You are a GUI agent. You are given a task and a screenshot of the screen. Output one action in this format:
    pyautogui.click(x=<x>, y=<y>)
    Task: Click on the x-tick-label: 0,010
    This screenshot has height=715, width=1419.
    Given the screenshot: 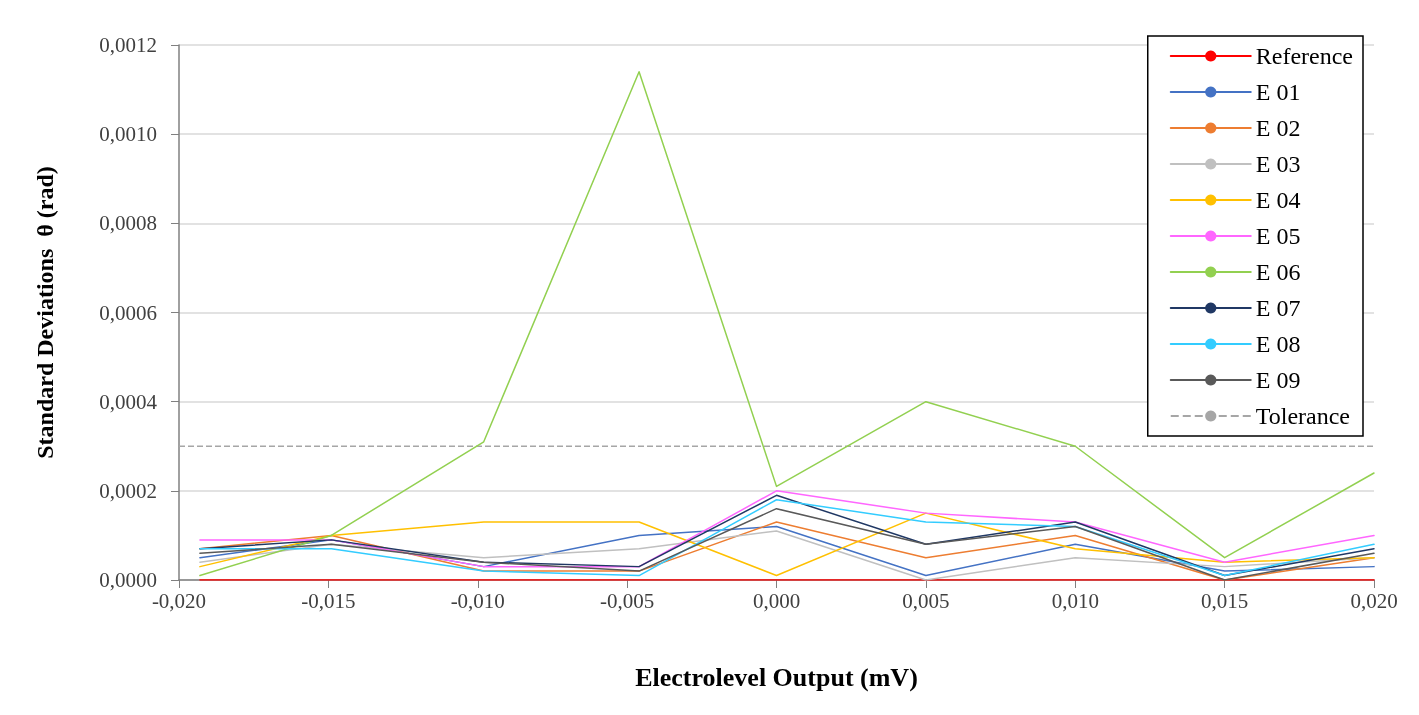 What is the action you would take?
    pyautogui.click(x=1075, y=600)
    